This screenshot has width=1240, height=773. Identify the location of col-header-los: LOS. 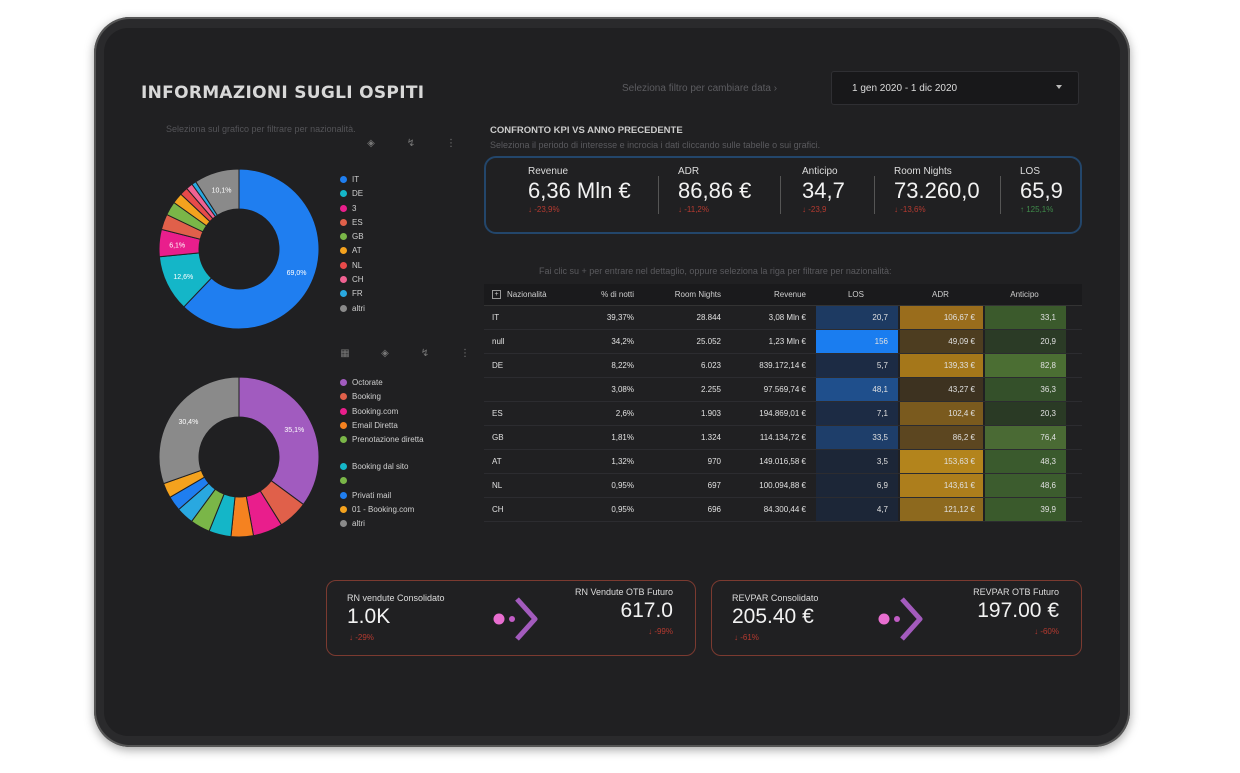
(855, 294).